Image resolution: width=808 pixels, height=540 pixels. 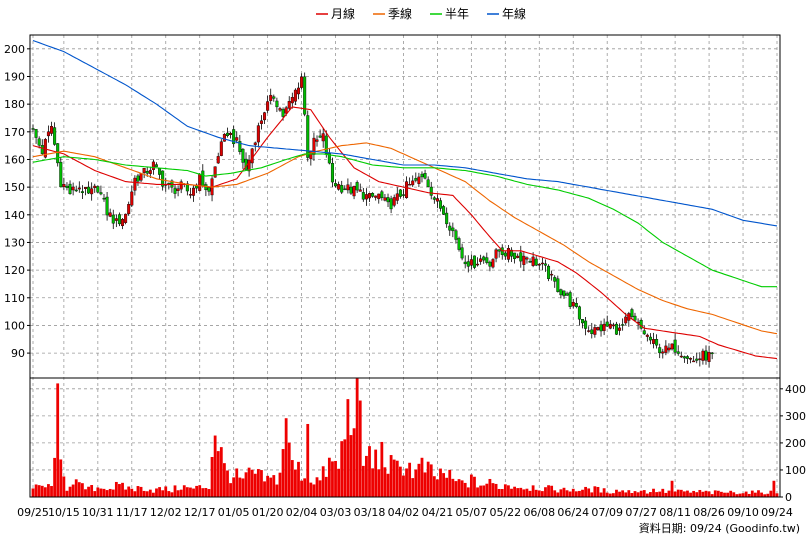 I want to click on price-tick-label: 140, so click(x=14, y=215).